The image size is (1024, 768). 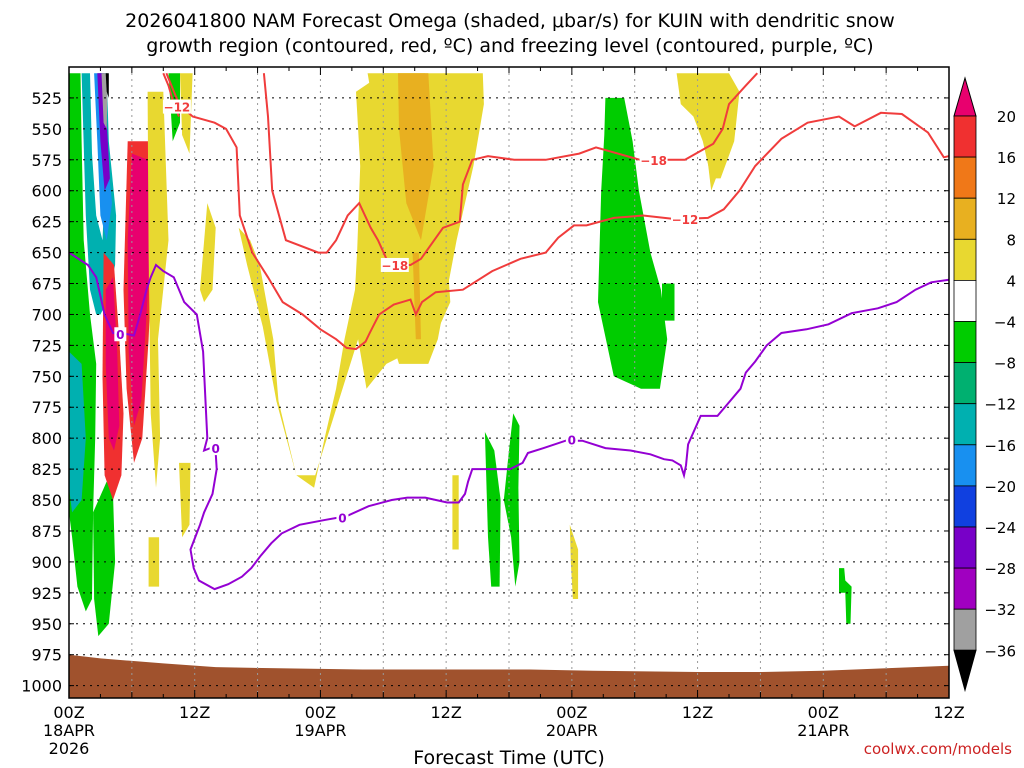 What do you see at coordinates (46, 407) in the screenshot?
I see `y-tick-label: 775` at bounding box center [46, 407].